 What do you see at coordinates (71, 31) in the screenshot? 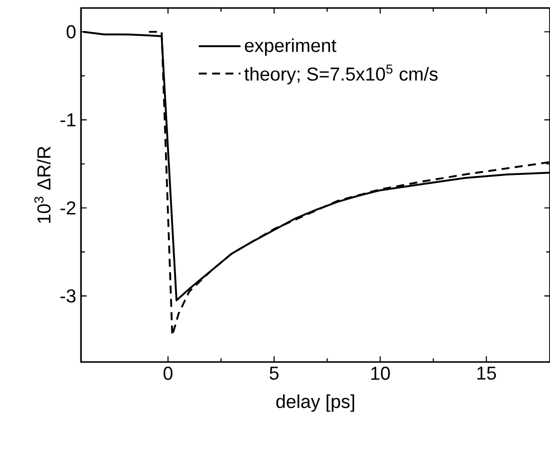
I see `y-tick-label: 0` at bounding box center [71, 31].